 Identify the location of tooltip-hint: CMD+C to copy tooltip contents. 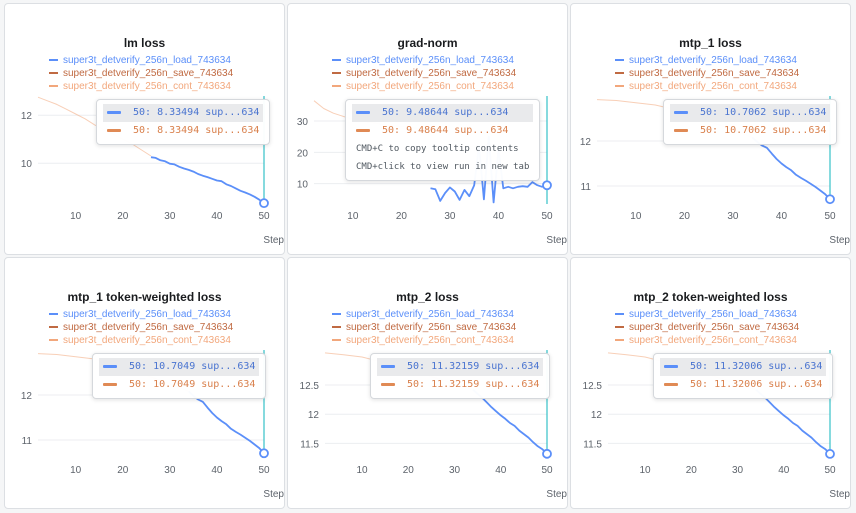
(437, 149).